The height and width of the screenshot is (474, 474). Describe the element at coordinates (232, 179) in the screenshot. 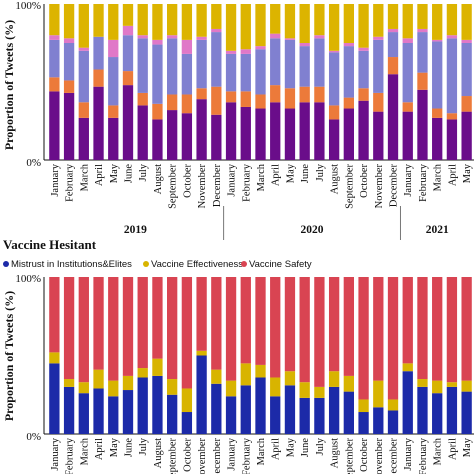

I see `x-tick-label-c1-13-january: January` at that location.